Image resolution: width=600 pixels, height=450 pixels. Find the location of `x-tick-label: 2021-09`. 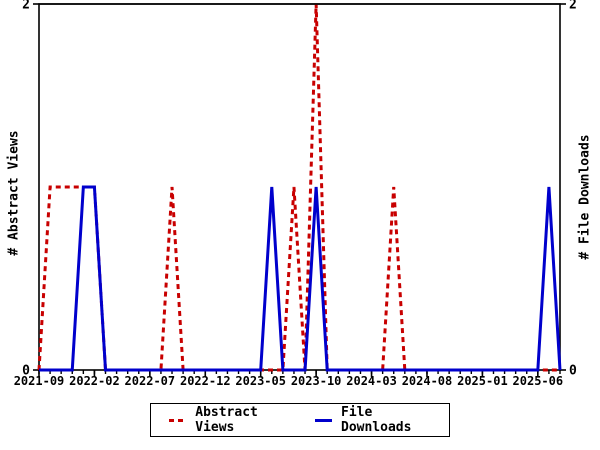

x-tick-label: 2021-09 is located at coordinates (39, 381).